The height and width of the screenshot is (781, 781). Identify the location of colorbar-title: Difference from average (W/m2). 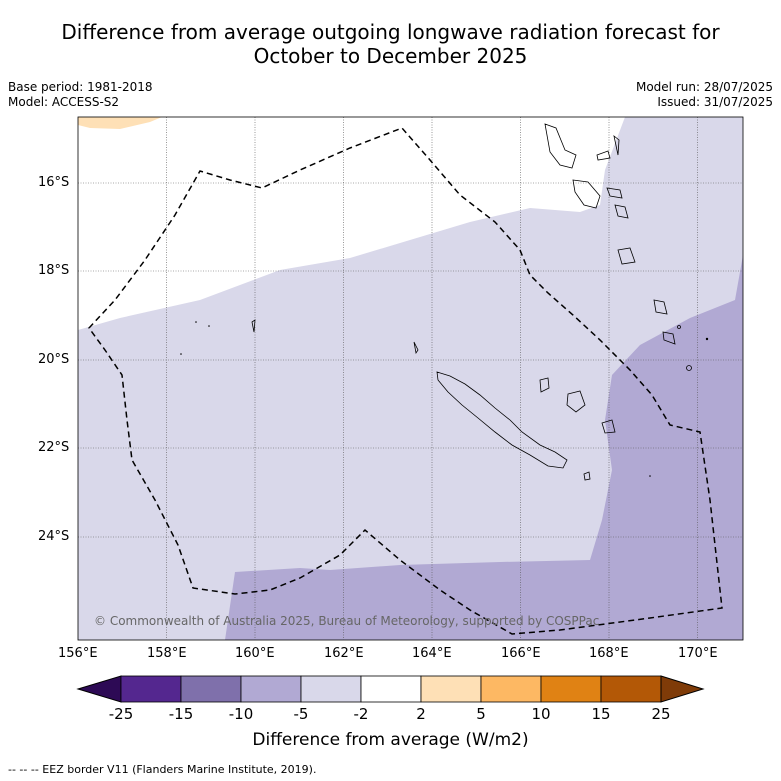
(390, 740).